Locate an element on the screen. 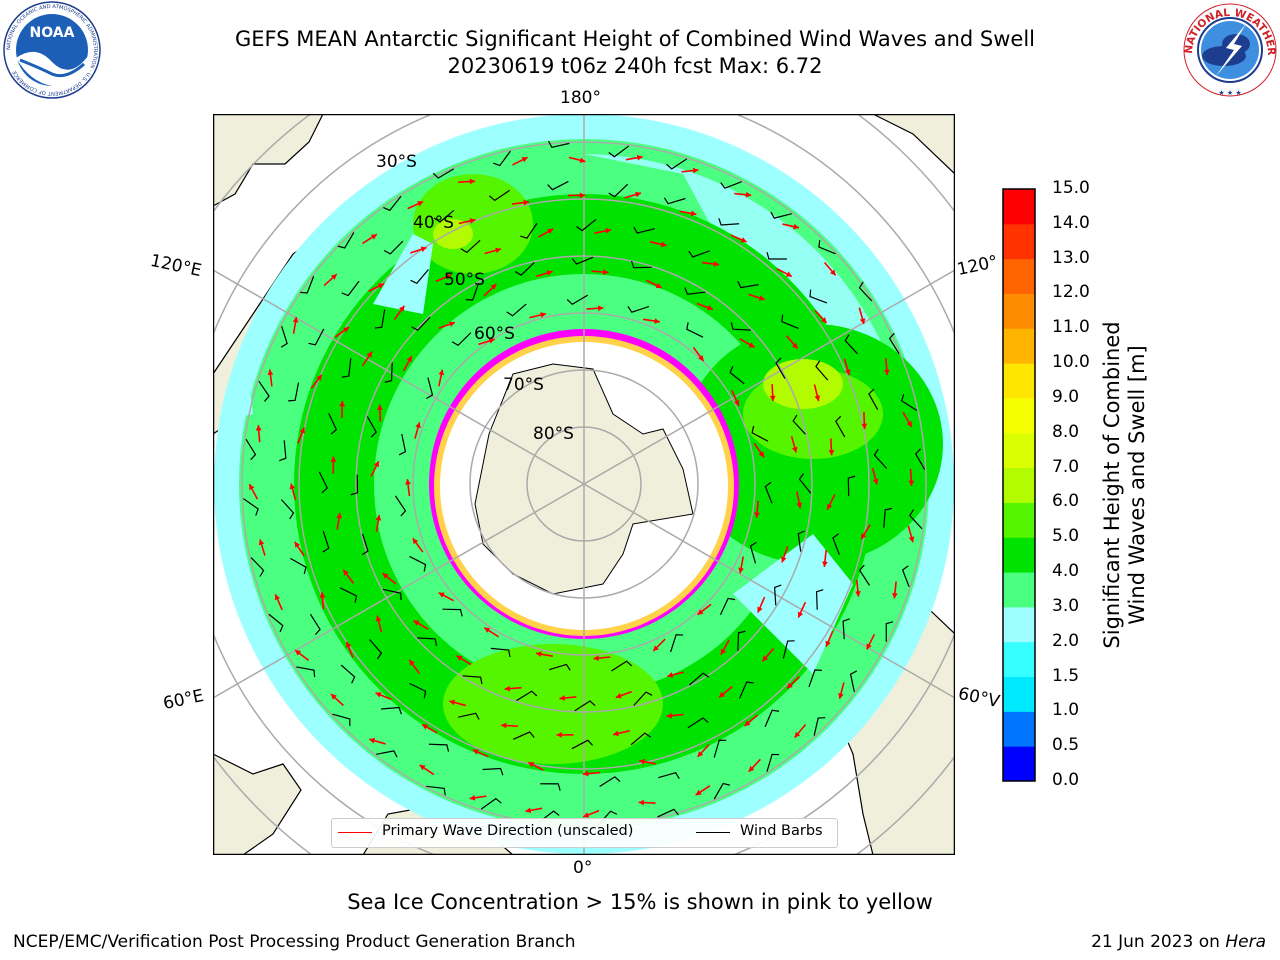 The width and height of the screenshot is (1280, 960). colorbar-tick-label: 5.0 is located at coordinates (1066, 536).